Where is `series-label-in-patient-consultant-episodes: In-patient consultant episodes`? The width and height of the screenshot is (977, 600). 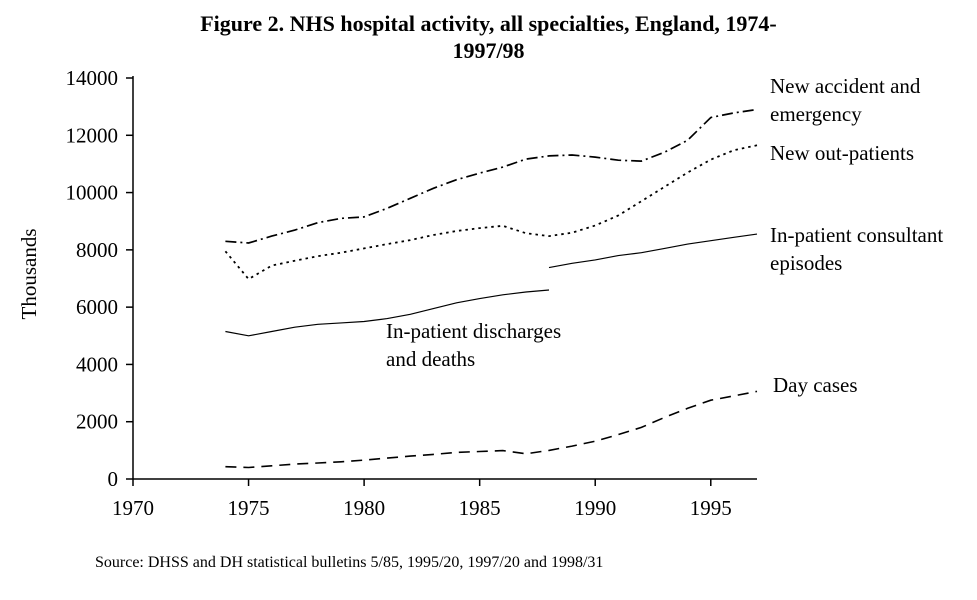
series-label-in-patient-consultant-episodes: In-patient consultant episodes is located at coordinates (873, 249).